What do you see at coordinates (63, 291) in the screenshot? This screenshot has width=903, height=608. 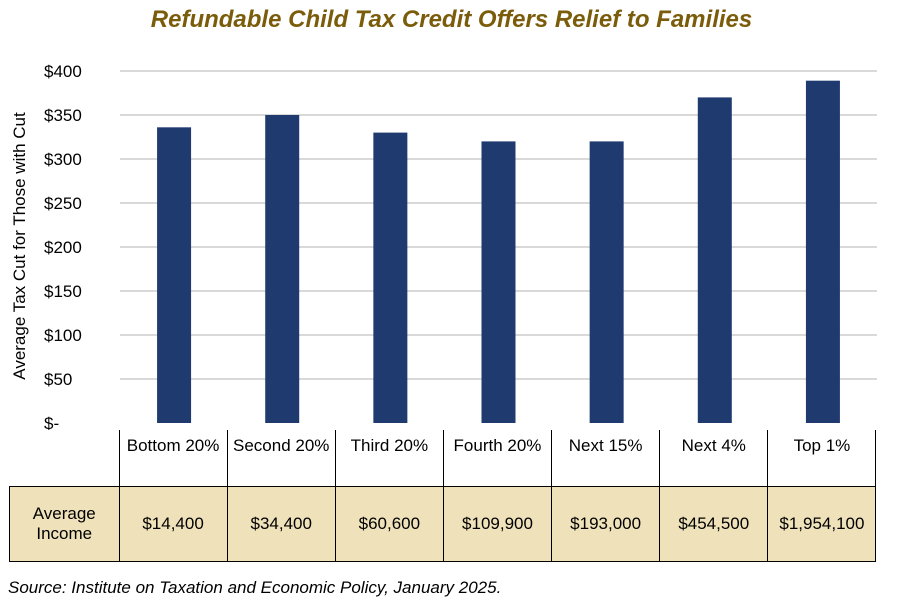 I see `y-tick-label: $150` at bounding box center [63, 291].